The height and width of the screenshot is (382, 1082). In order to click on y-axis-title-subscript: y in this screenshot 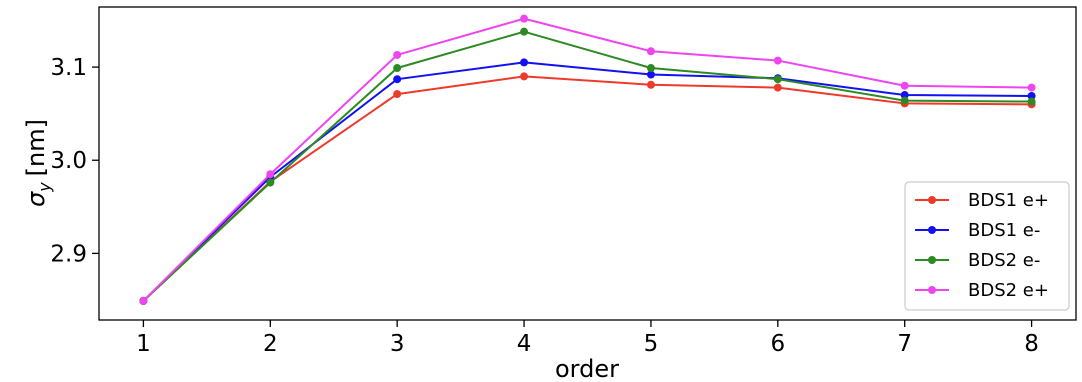, I will do `click(44, 187)`.